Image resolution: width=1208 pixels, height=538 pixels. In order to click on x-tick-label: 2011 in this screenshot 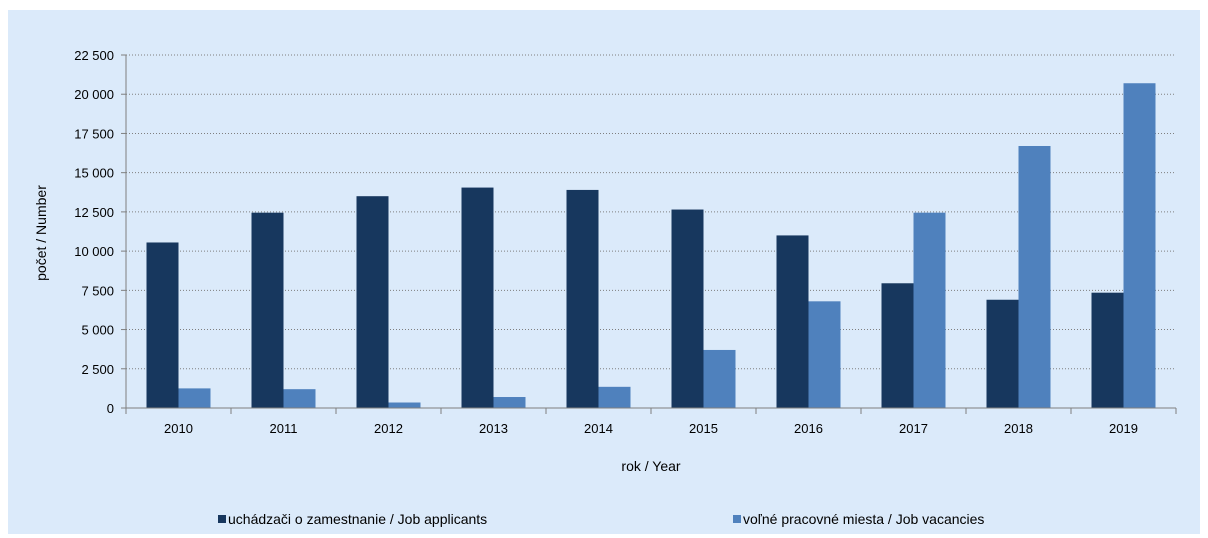, I will do `click(284, 428)`.